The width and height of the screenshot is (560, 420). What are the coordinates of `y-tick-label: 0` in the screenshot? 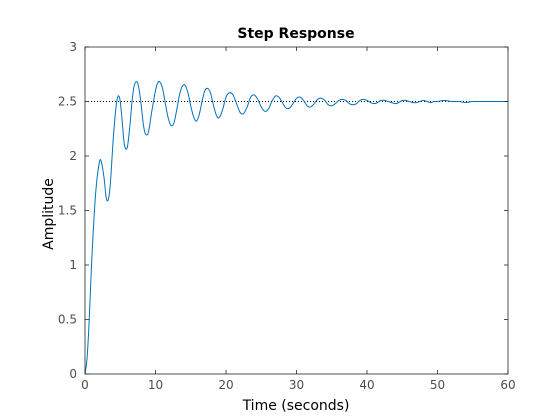 It's located at (73, 374).